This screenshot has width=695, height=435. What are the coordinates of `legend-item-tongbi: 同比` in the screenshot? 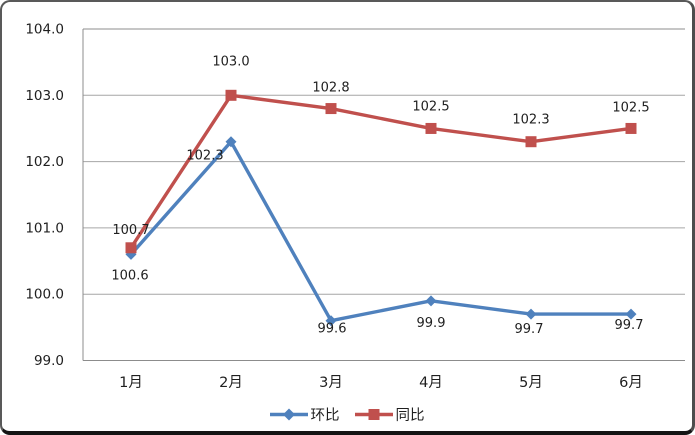 It's located at (389, 414).